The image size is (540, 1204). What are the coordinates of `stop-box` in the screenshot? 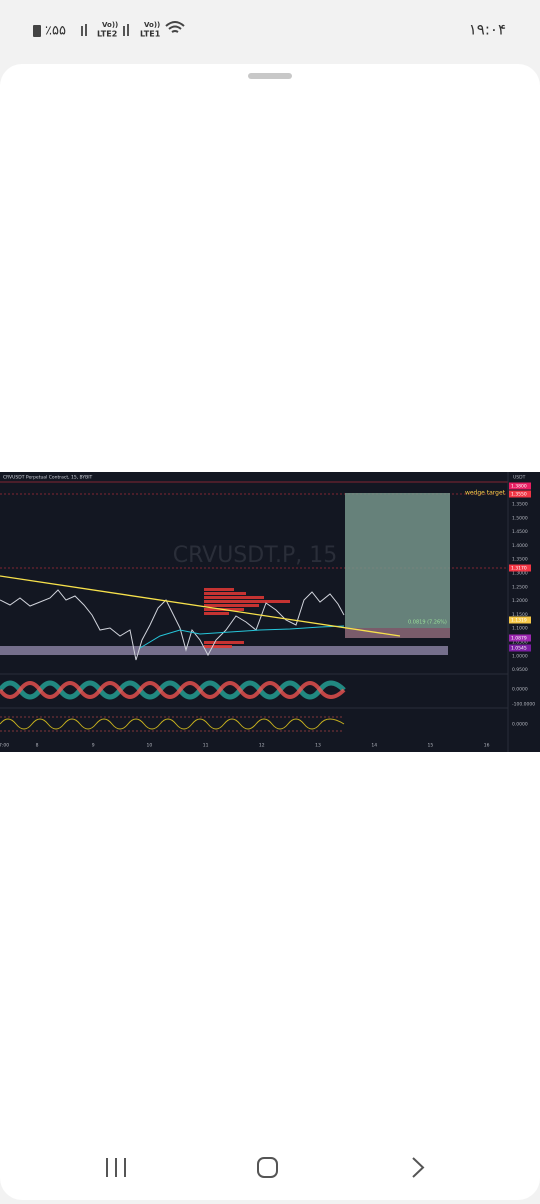 It's located at (397, 633).